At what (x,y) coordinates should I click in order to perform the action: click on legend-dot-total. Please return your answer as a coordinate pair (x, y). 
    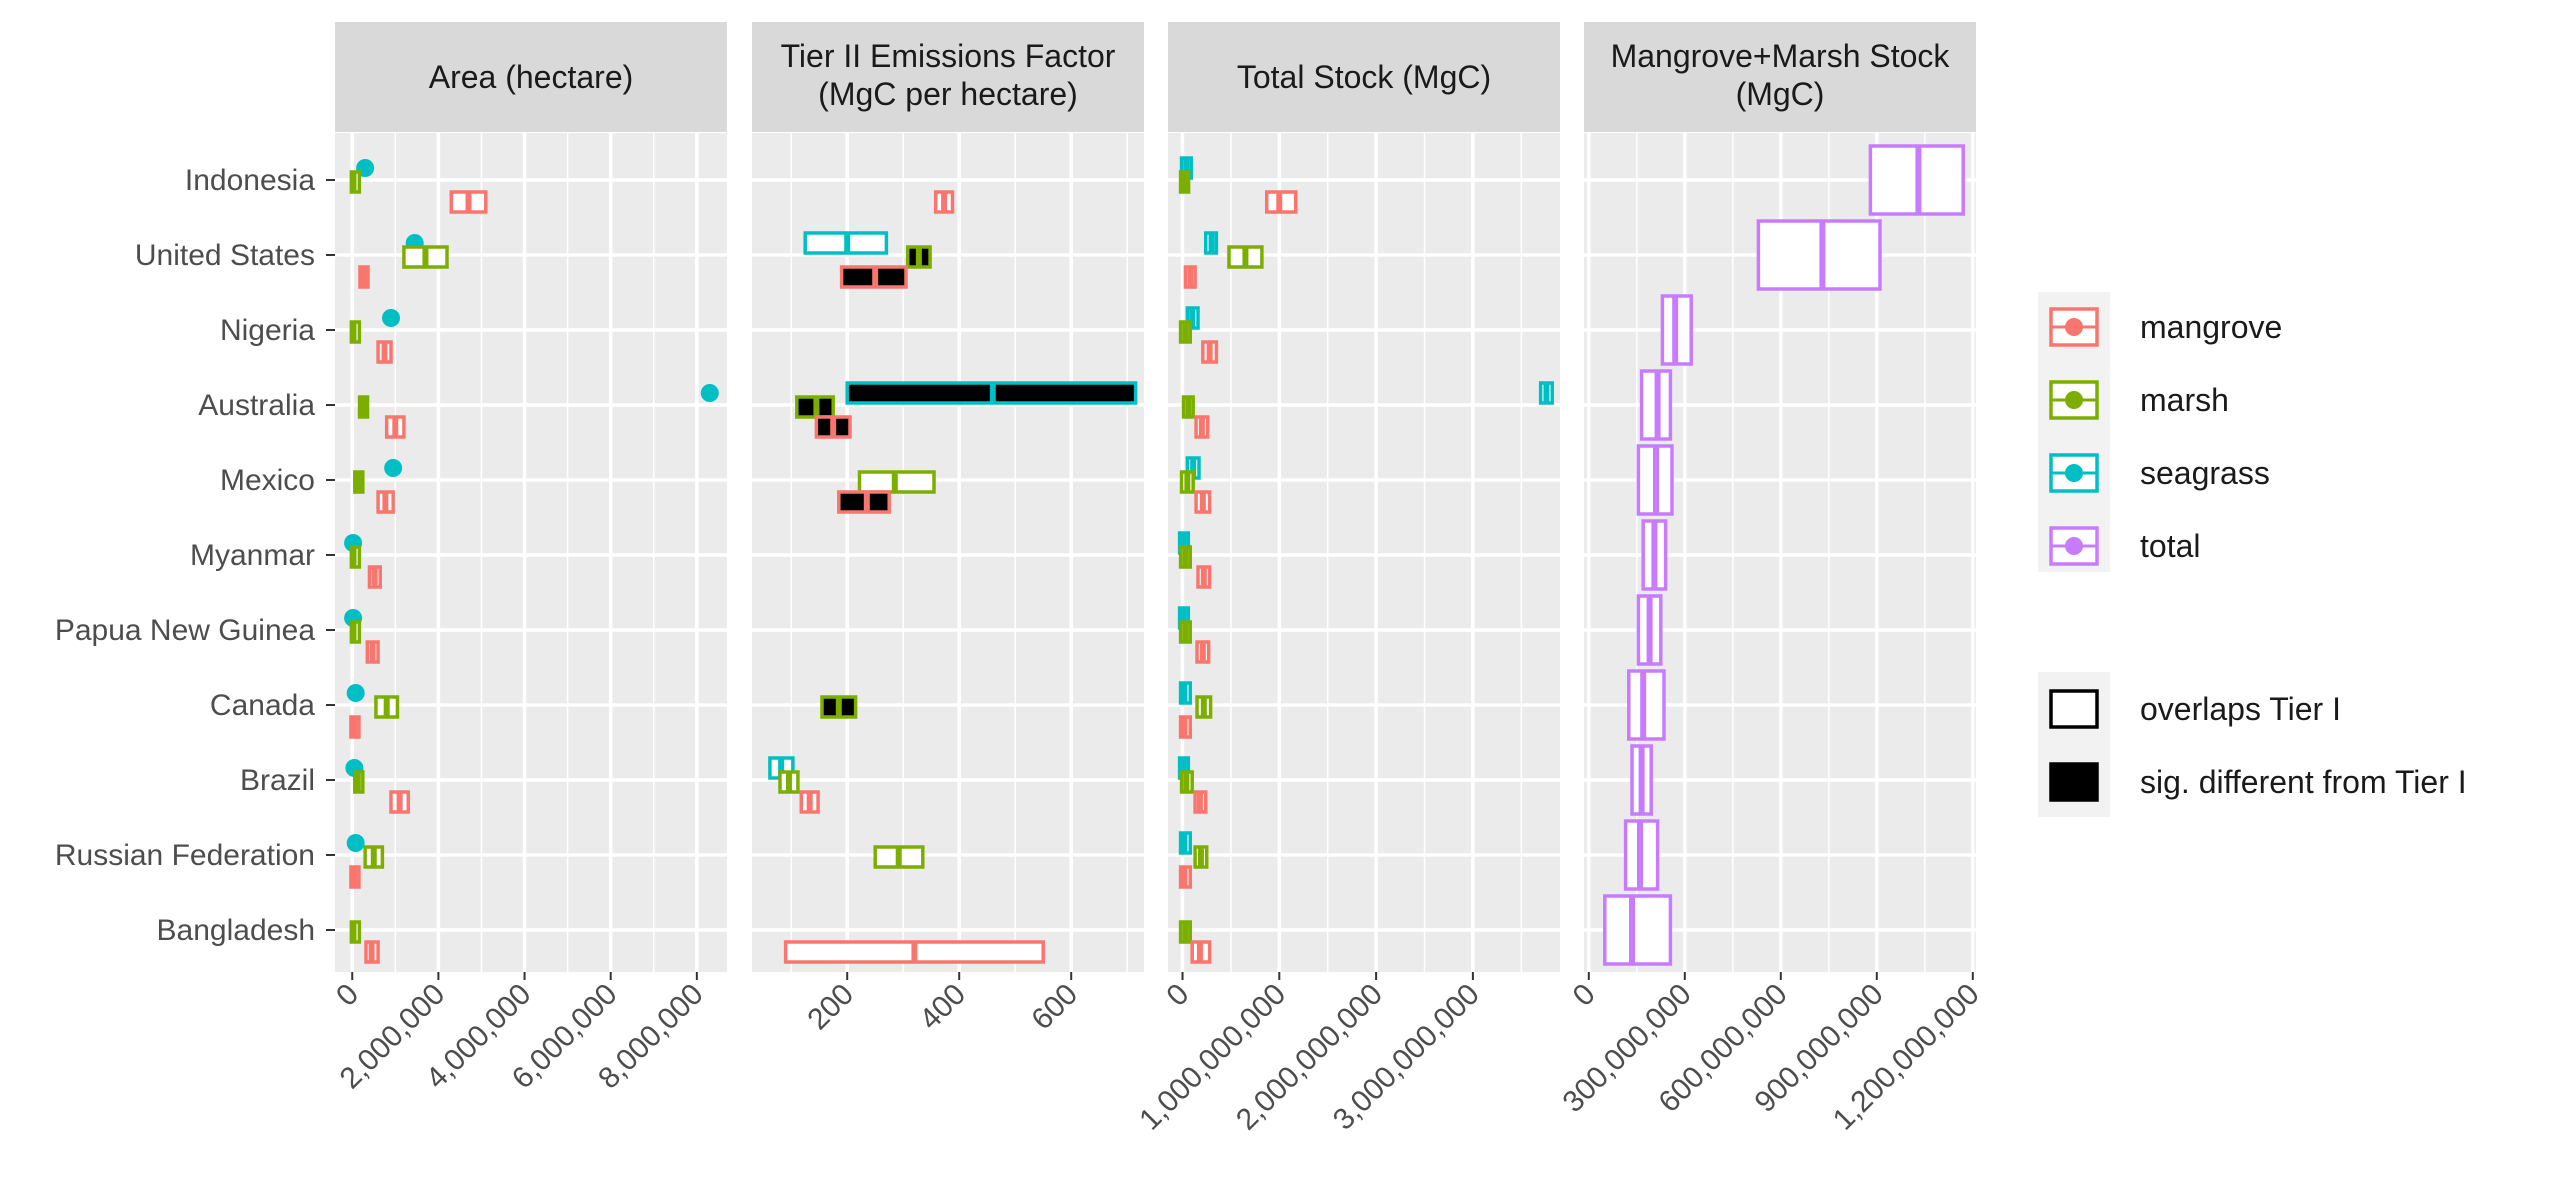
    Looking at the image, I should click on (2074, 546).